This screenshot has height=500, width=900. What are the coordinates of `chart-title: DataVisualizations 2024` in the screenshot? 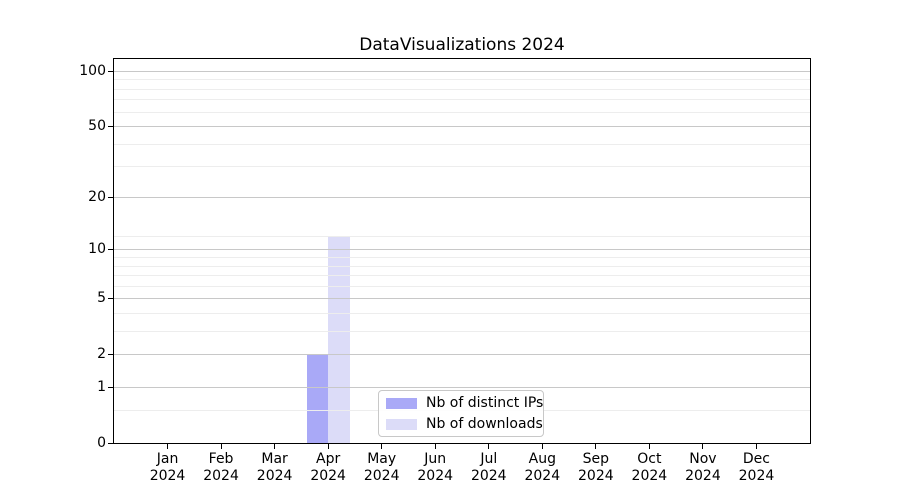 It's located at (462, 45).